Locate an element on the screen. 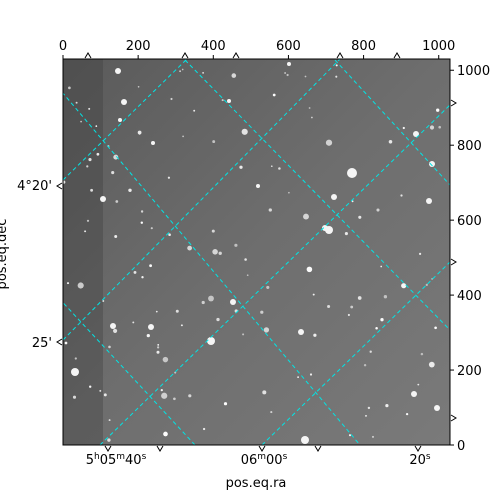 The image size is (500, 500). y-tick-label: 800 is located at coordinates (469, 146).